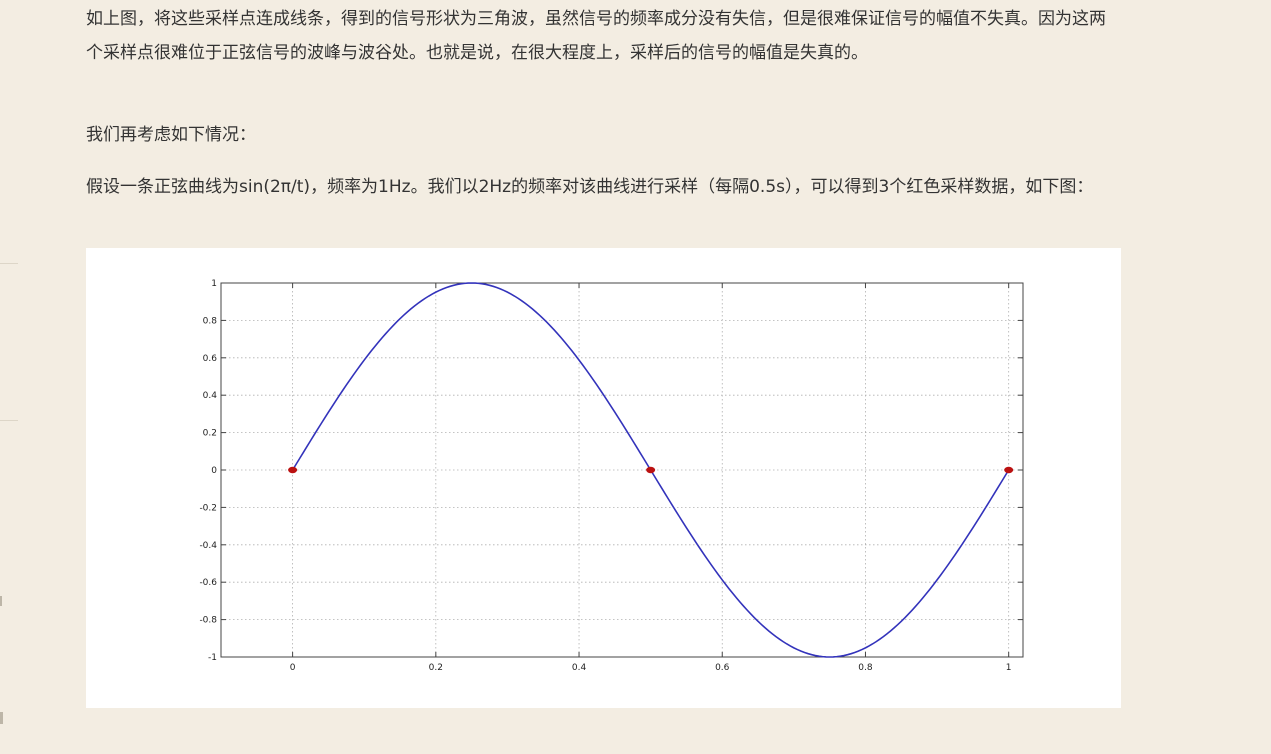  Describe the element at coordinates (171, 135) in the screenshot. I see `paragraph-consider-case: 我们再考虑如下情况：` at that location.